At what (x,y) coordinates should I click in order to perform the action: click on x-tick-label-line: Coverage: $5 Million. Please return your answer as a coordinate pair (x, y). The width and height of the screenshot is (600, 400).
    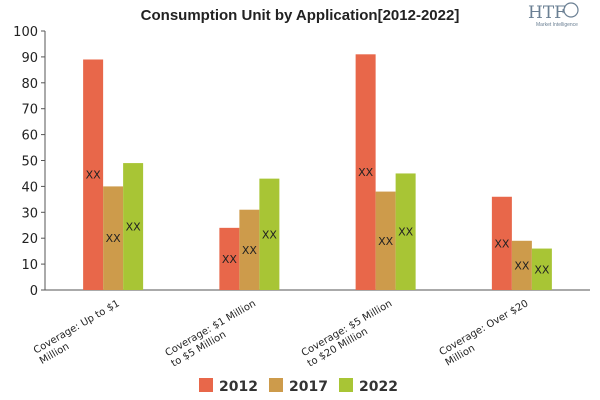
    Looking at the image, I should click on (347, 328).